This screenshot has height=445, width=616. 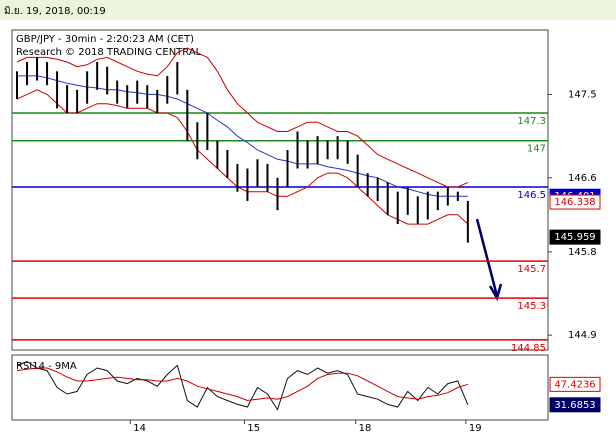 What do you see at coordinates (531, 306) in the screenshot?
I see `level-label: 145.3` at bounding box center [531, 306].